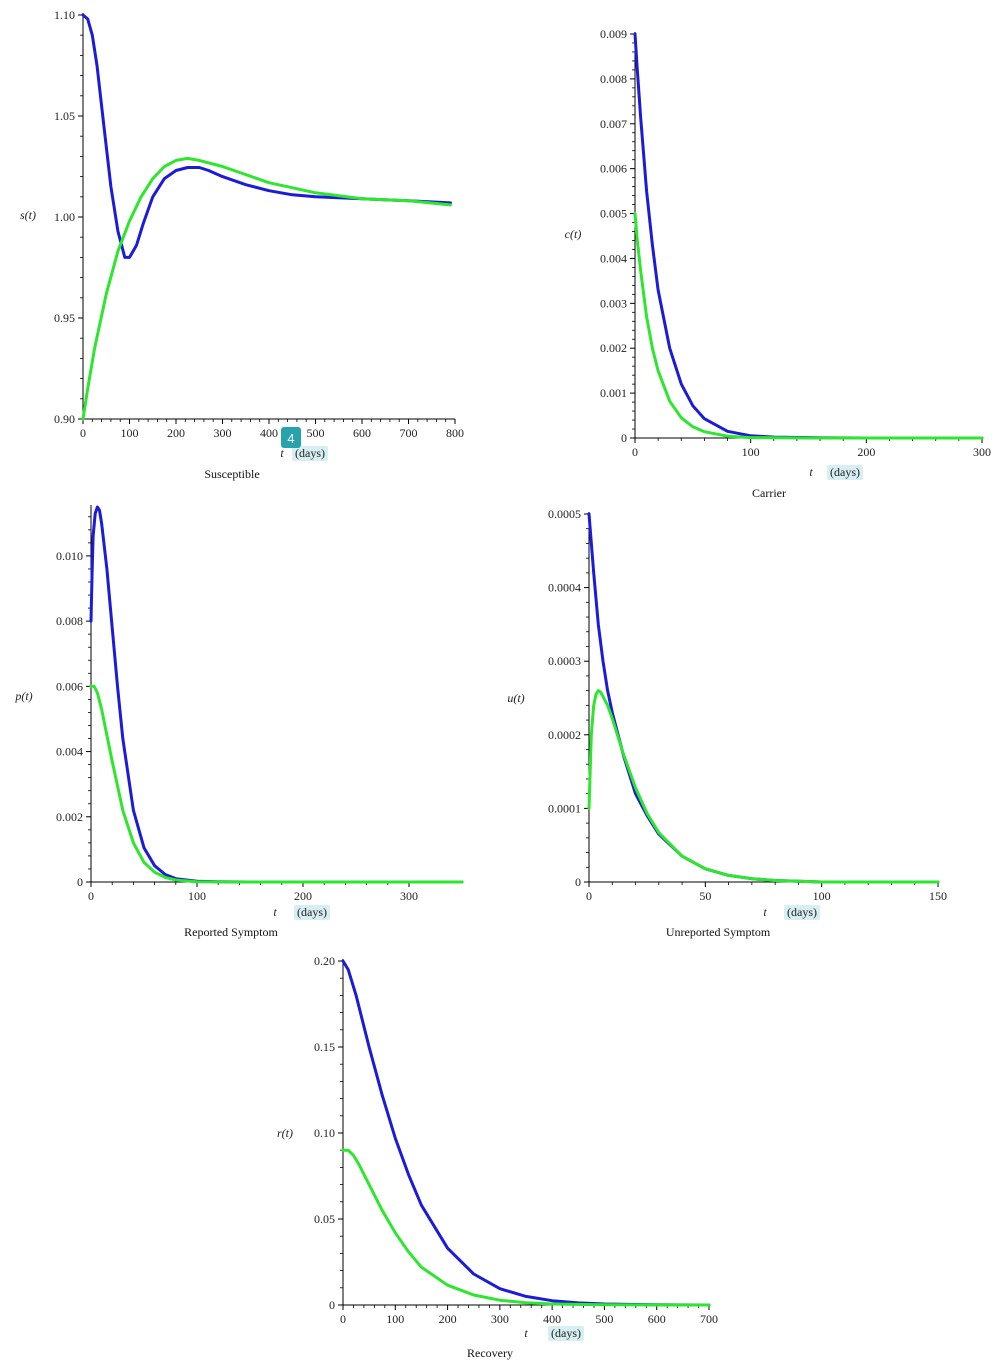  What do you see at coordinates (64, 217) in the screenshot?
I see `y-tick-label: 1.00` at bounding box center [64, 217].